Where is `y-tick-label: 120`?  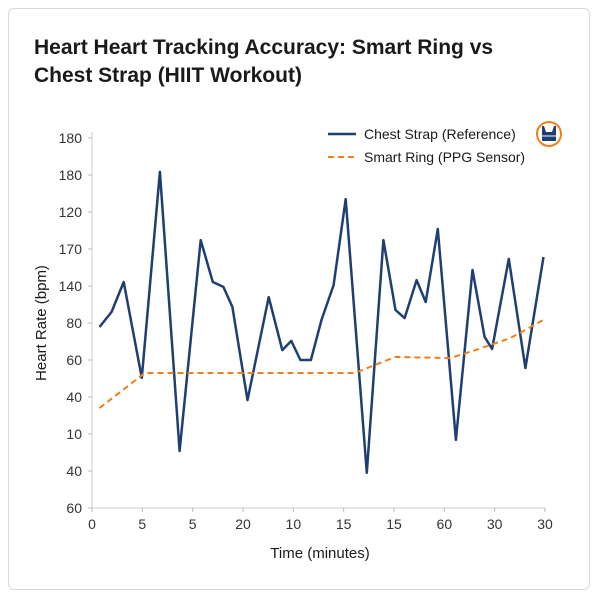
y-tick-label: 120 is located at coordinates (71, 212).